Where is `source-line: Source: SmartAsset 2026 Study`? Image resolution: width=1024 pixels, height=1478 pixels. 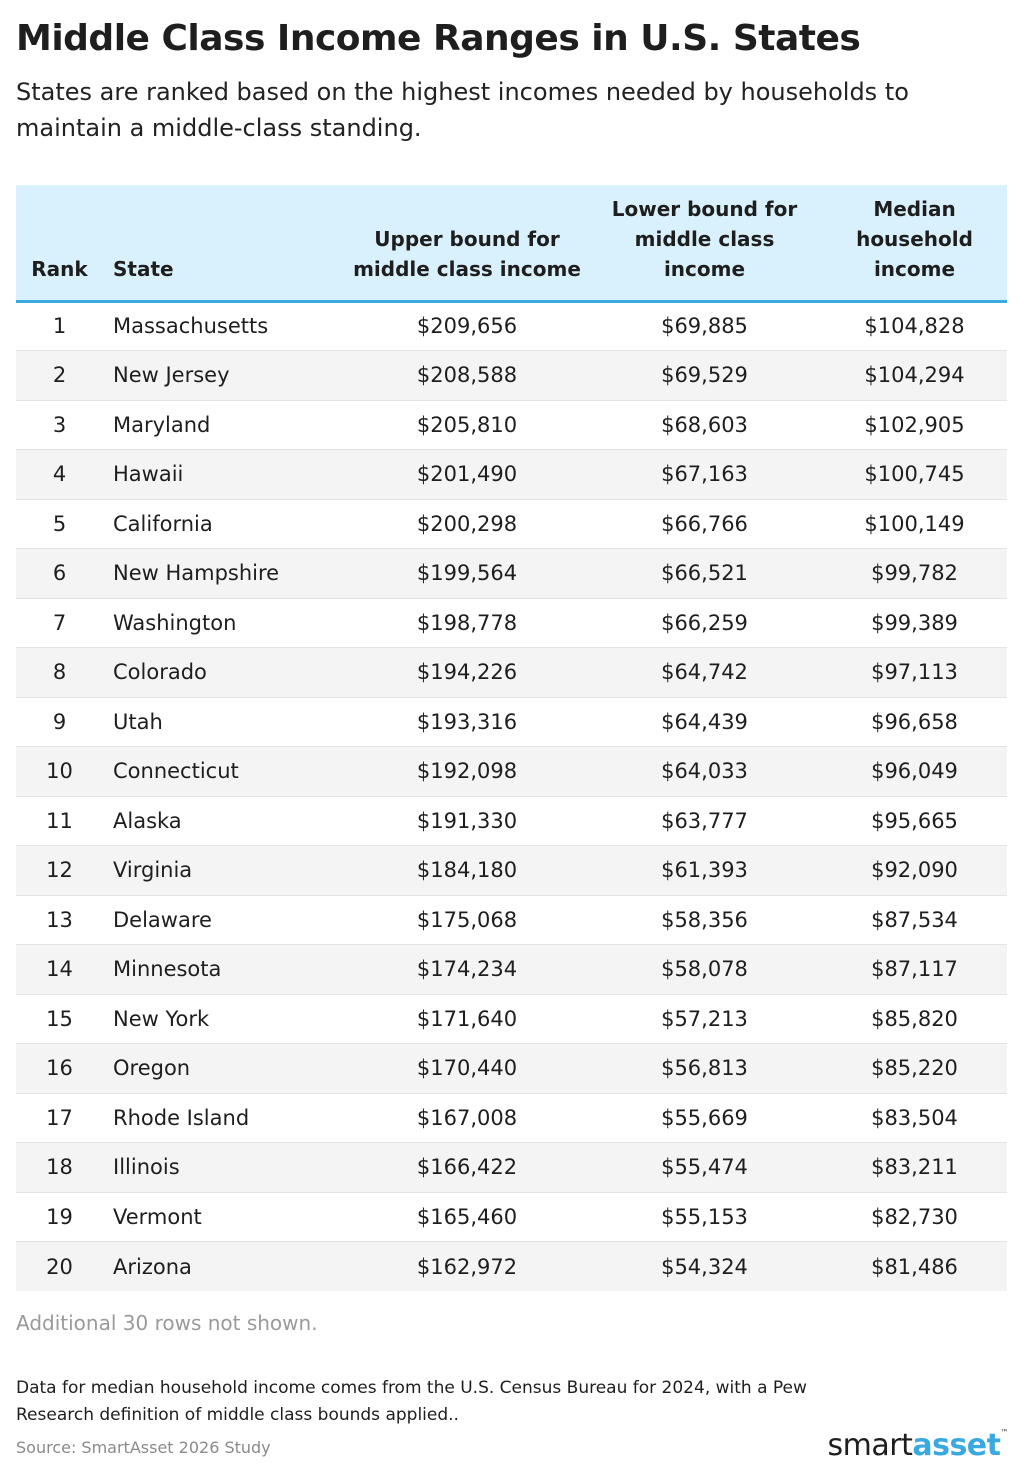
source-line: Source: SmartAsset 2026 Study is located at coordinates (143, 1447).